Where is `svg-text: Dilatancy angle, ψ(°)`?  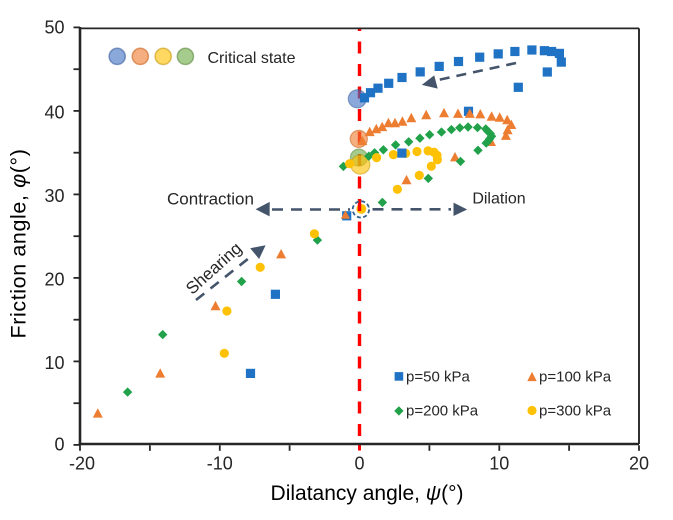
svg-text: Dilatancy angle, ψ(°) is located at coordinates (367, 493).